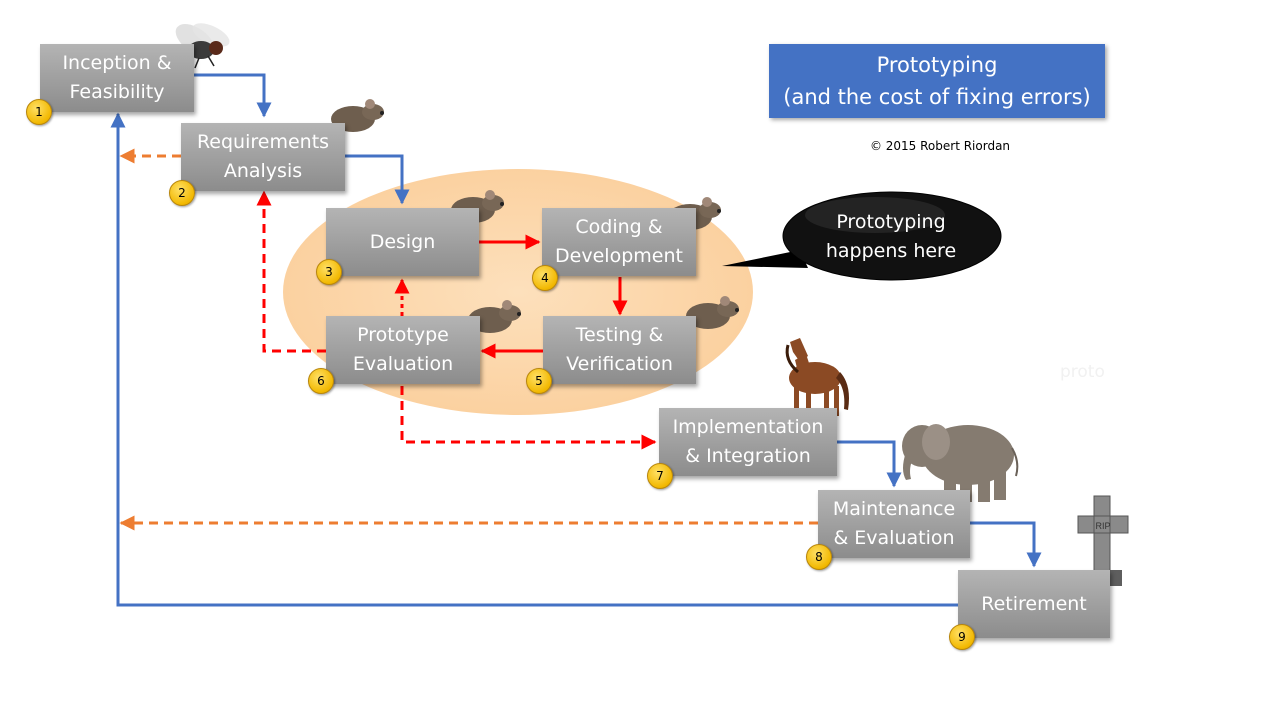 The image size is (1280, 720). Describe the element at coordinates (39, 112) in the screenshot. I see `stage-number-badge: 1` at that location.